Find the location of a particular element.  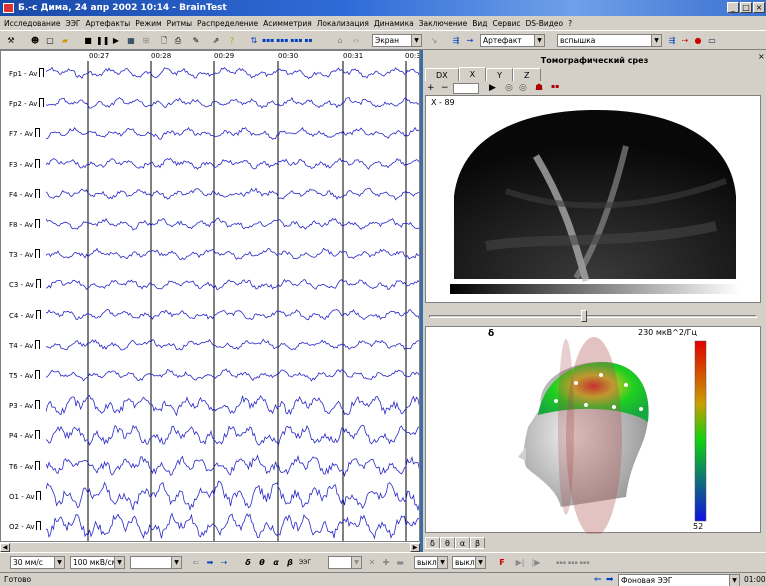

artifact-combo: Артефакт ▼ is located at coordinates (512, 40).